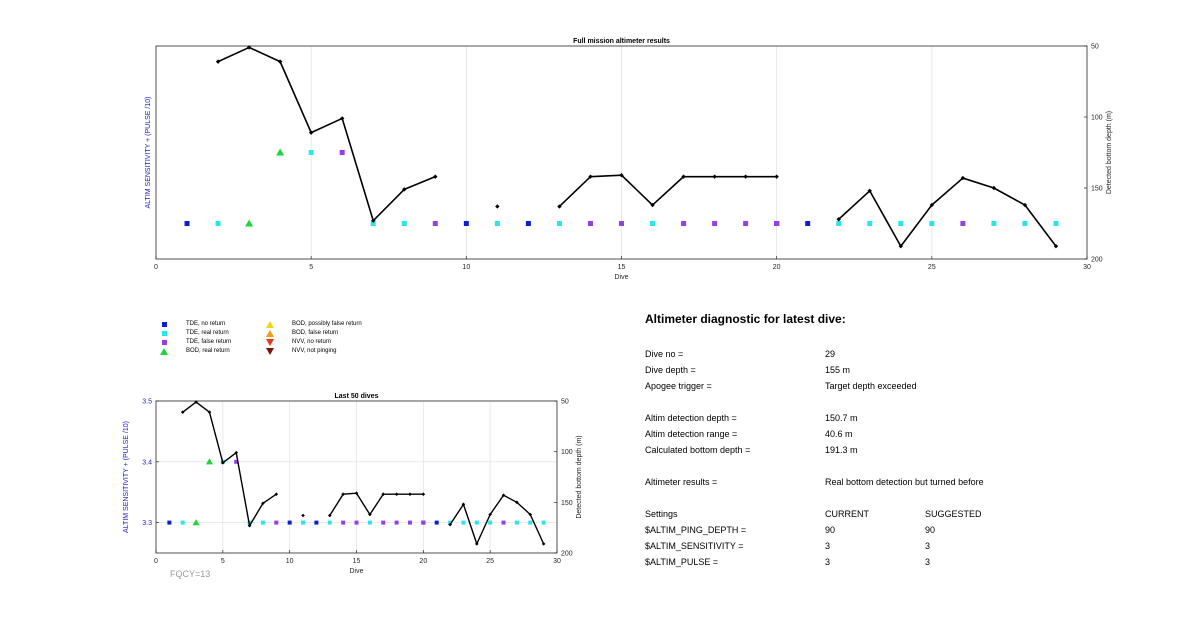  Describe the element at coordinates (290, 561) in the screenshot. I see `x-tick-label: 10` at that location.